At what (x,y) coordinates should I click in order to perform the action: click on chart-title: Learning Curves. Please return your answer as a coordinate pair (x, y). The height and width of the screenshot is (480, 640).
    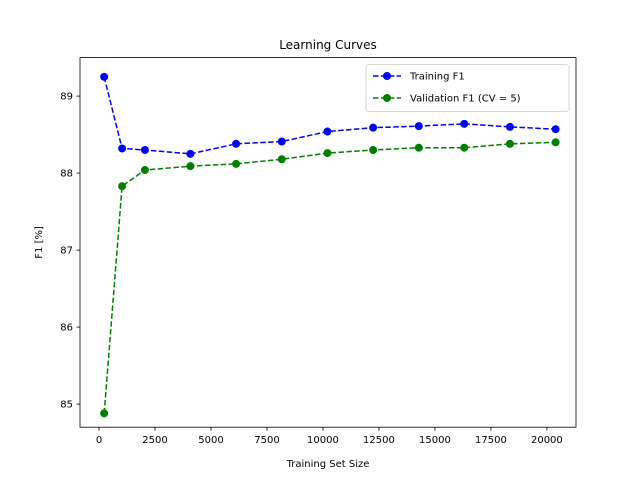
    Looking at the image, I should click on (328, 45).